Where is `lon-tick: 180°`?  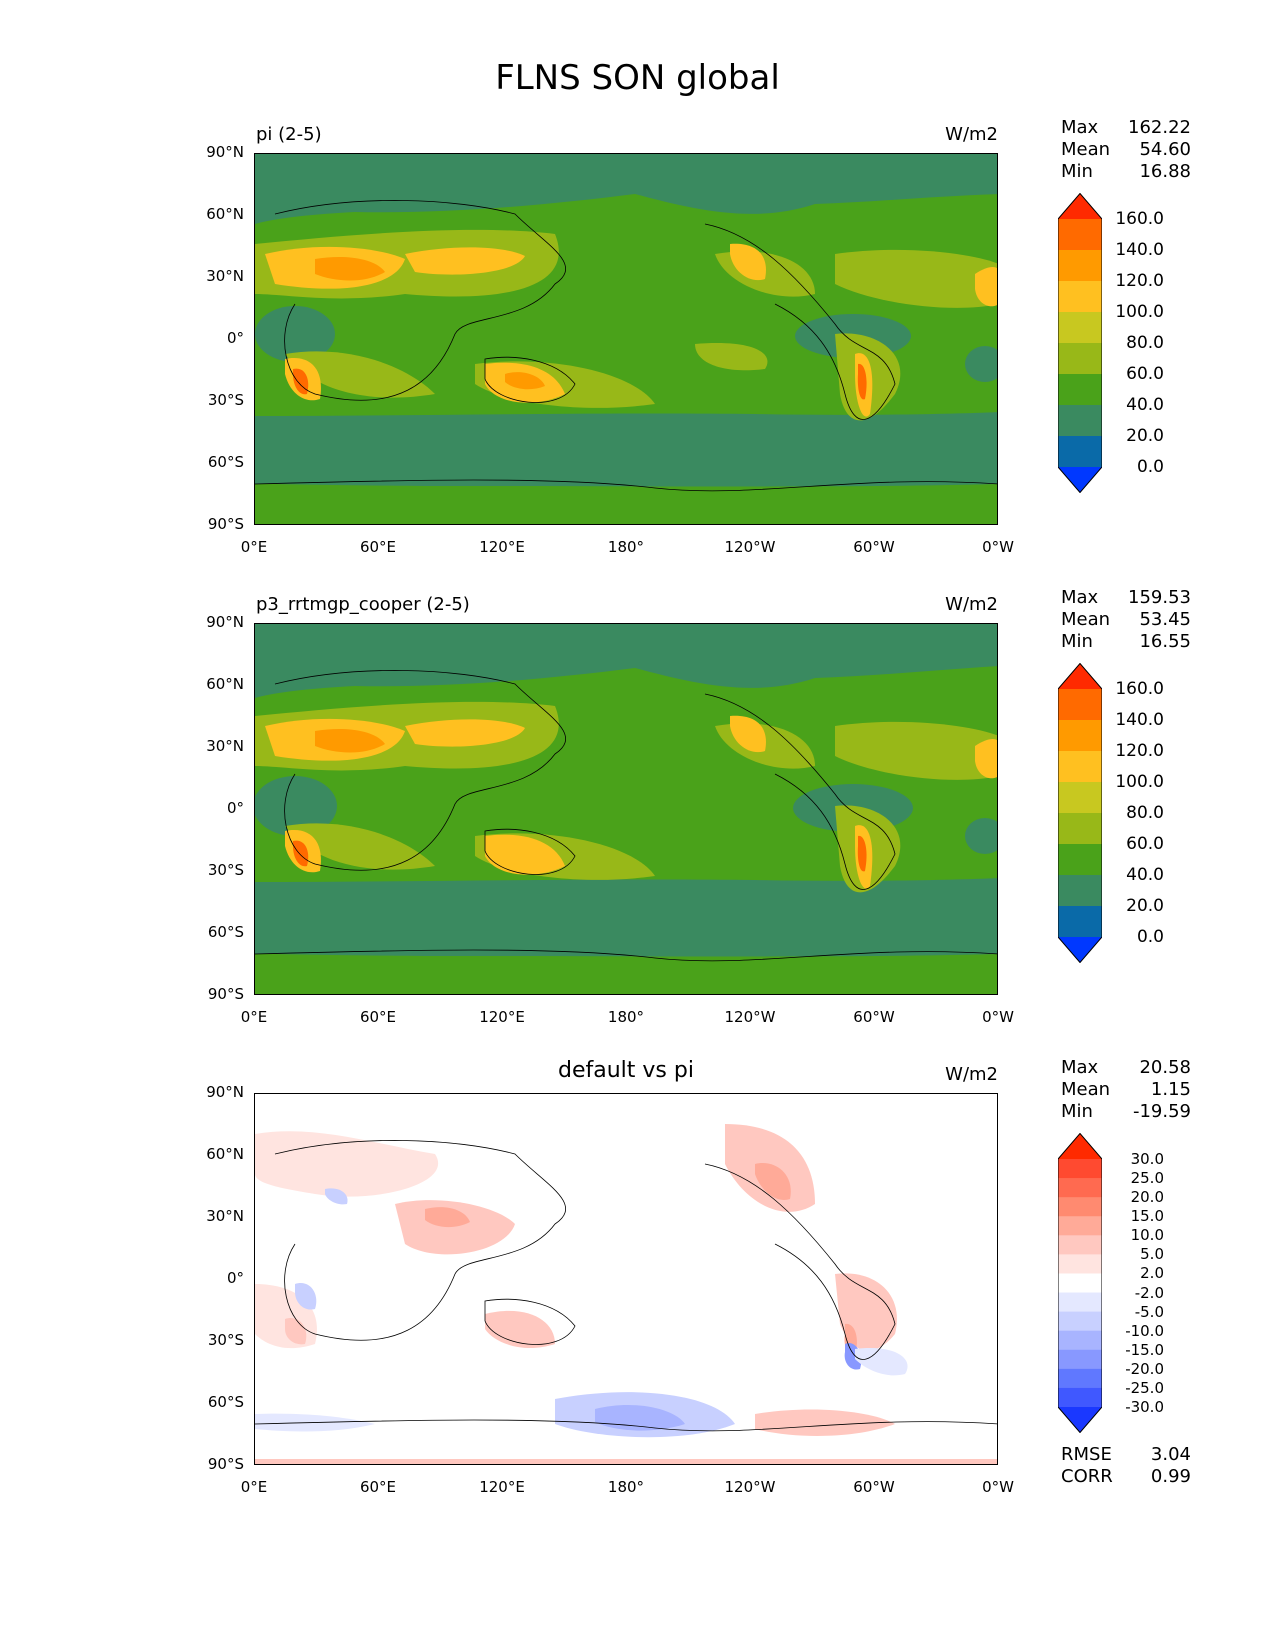 lon-tick: 180° is located at coordinates (626, 1017).